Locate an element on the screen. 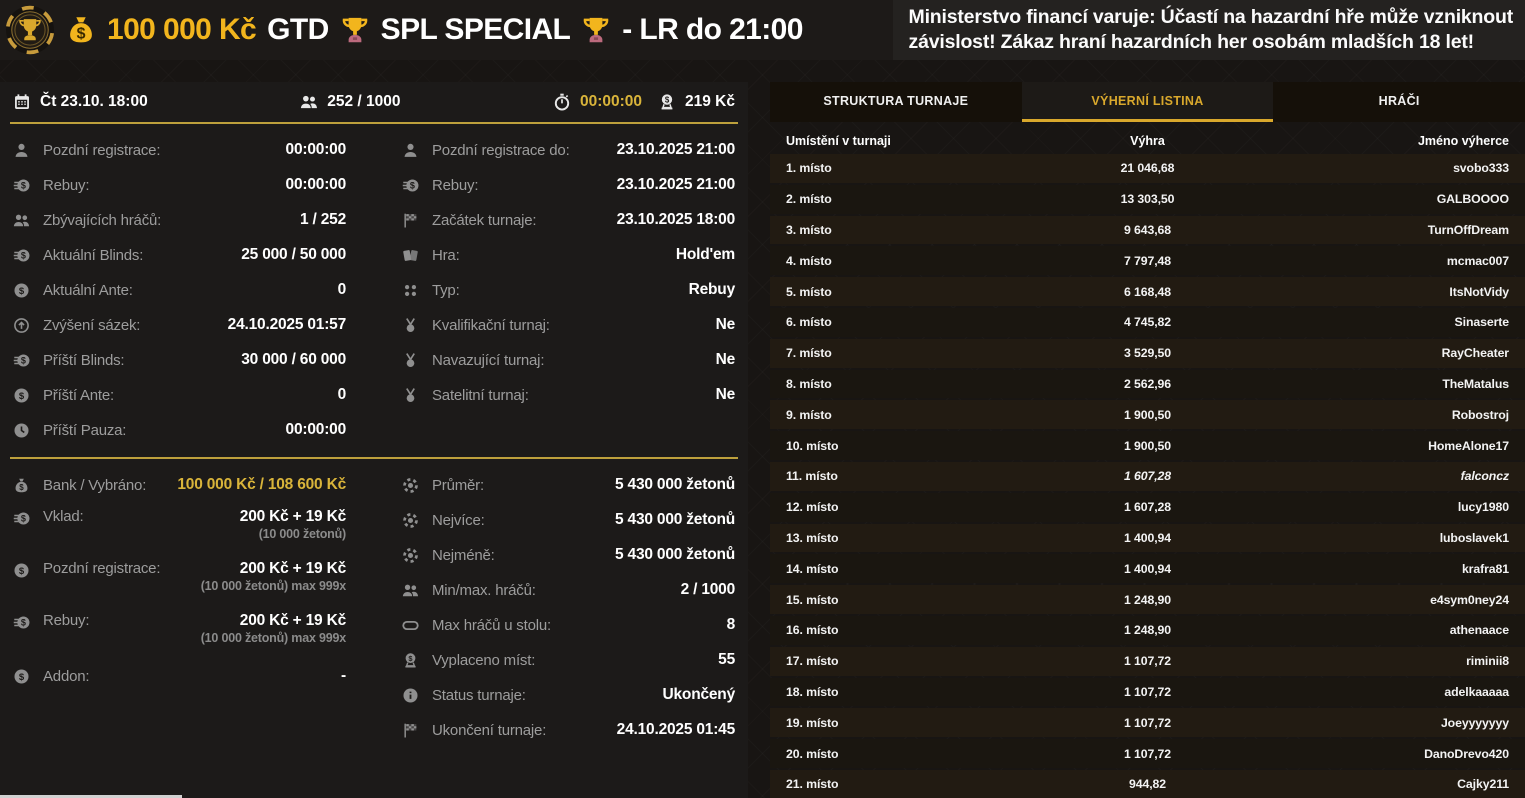 This screenshot has height=798, width=1525. info-label: Aktuální Ante: is located at coordinates (88, 290).